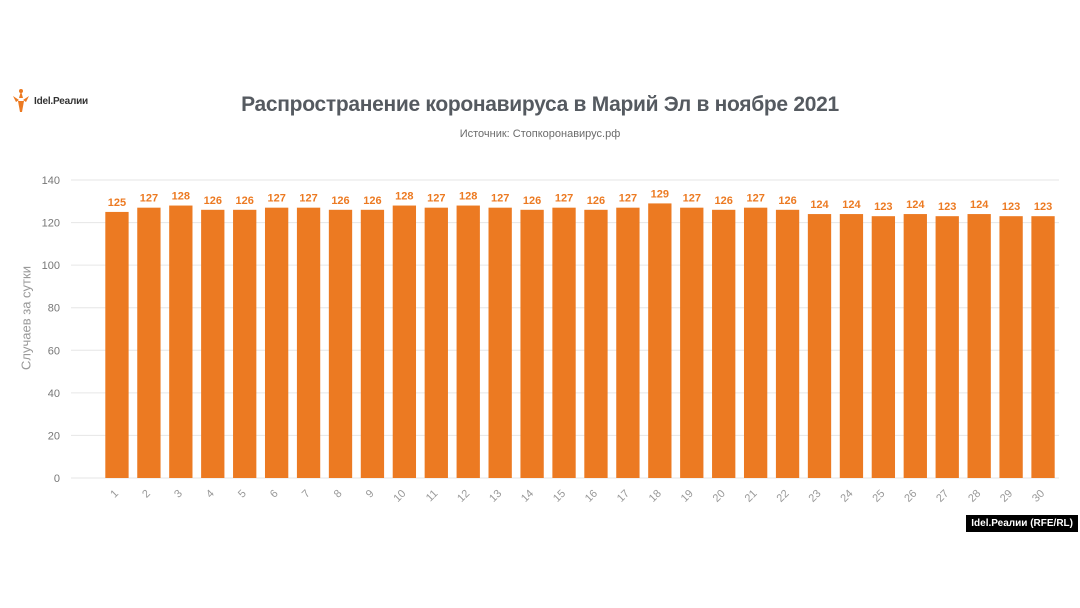  I want to click on x-tick-label: 30, so click(1038, 496).